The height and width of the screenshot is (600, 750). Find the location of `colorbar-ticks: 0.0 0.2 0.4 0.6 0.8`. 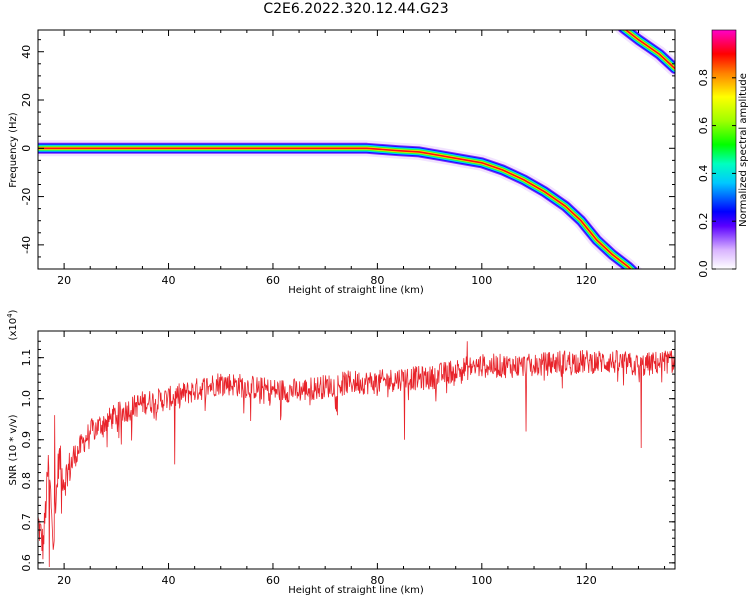

colorbar-ticks: 0.0 0.2 0.4 0.6 0.8 is located at coordinates (716, 173).